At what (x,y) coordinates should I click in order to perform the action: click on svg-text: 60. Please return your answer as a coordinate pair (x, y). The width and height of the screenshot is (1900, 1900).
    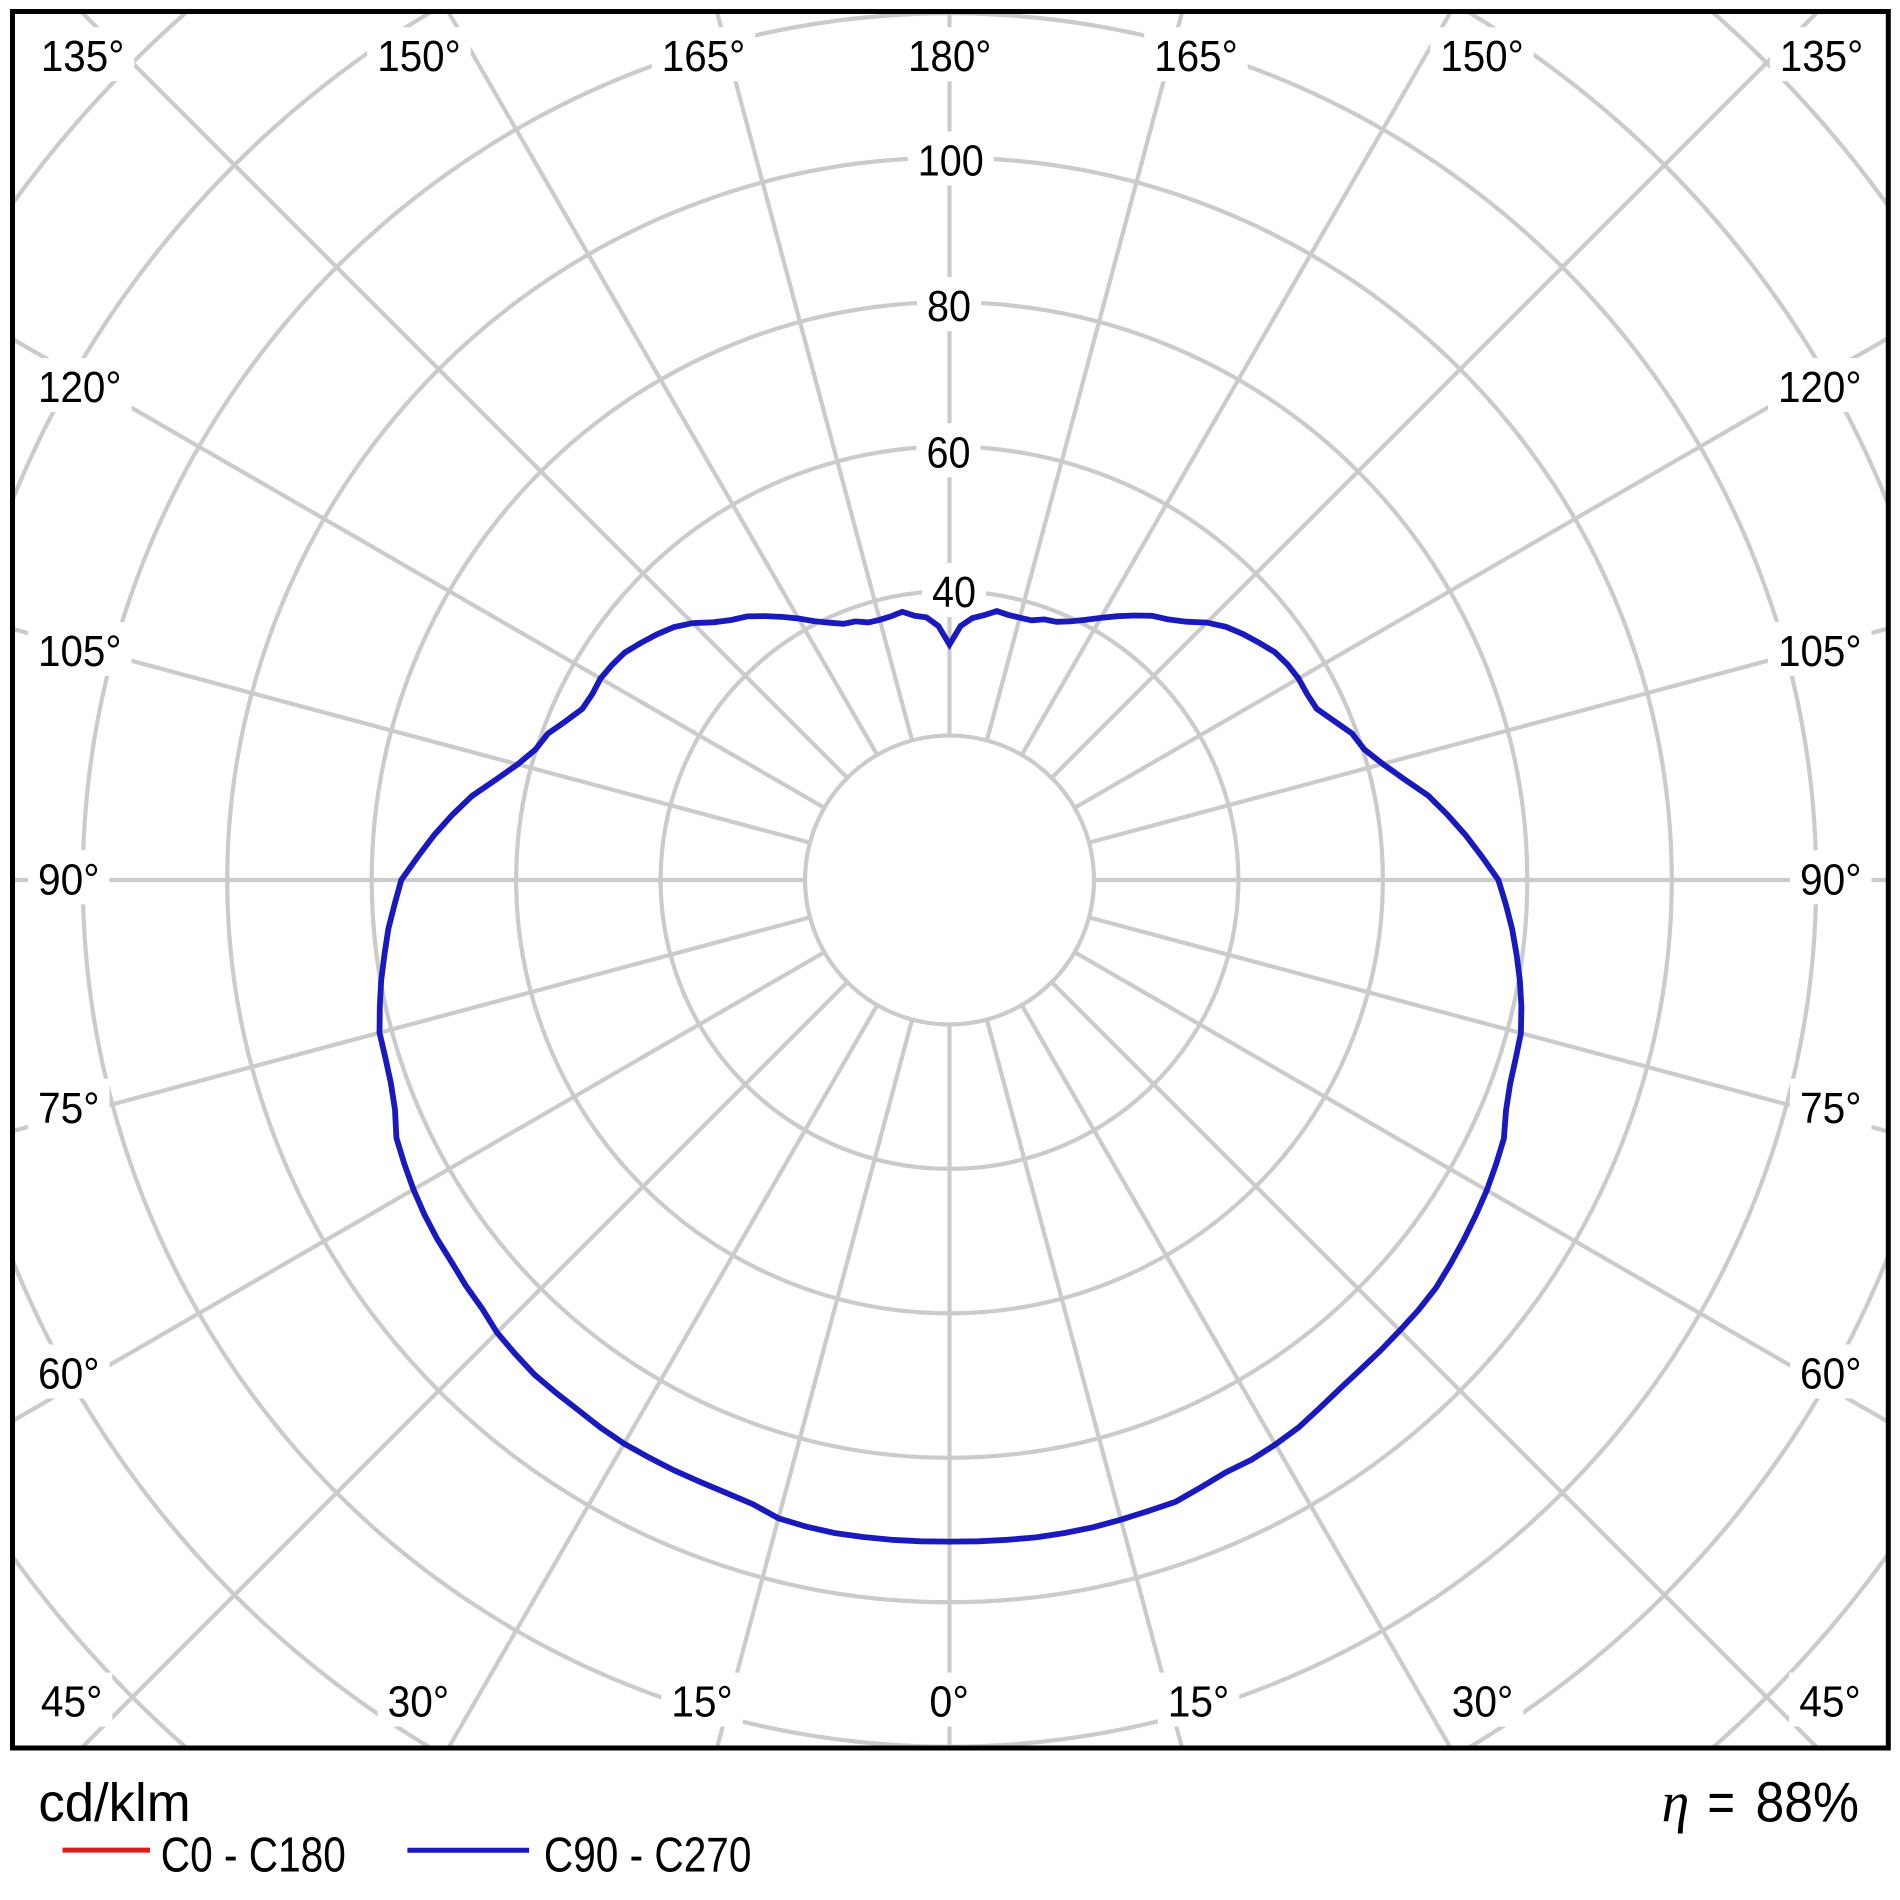
    Looking at the image, I should click on (949, 453).